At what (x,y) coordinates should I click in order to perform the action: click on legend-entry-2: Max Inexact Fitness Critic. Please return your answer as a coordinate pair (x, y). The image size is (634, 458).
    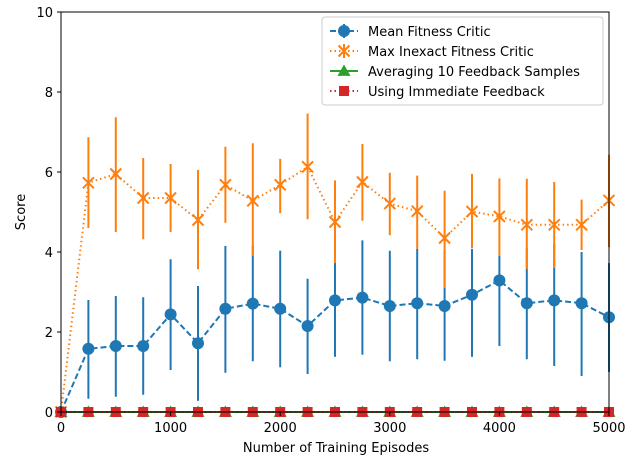
    Looking at the image, I should click on (432, 52).